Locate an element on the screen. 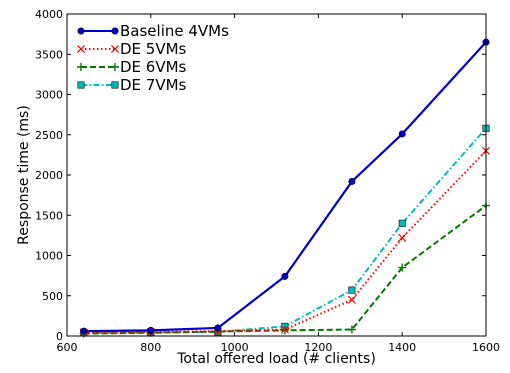  y-tick-label: 1000 is located at coordinates (49, 256).